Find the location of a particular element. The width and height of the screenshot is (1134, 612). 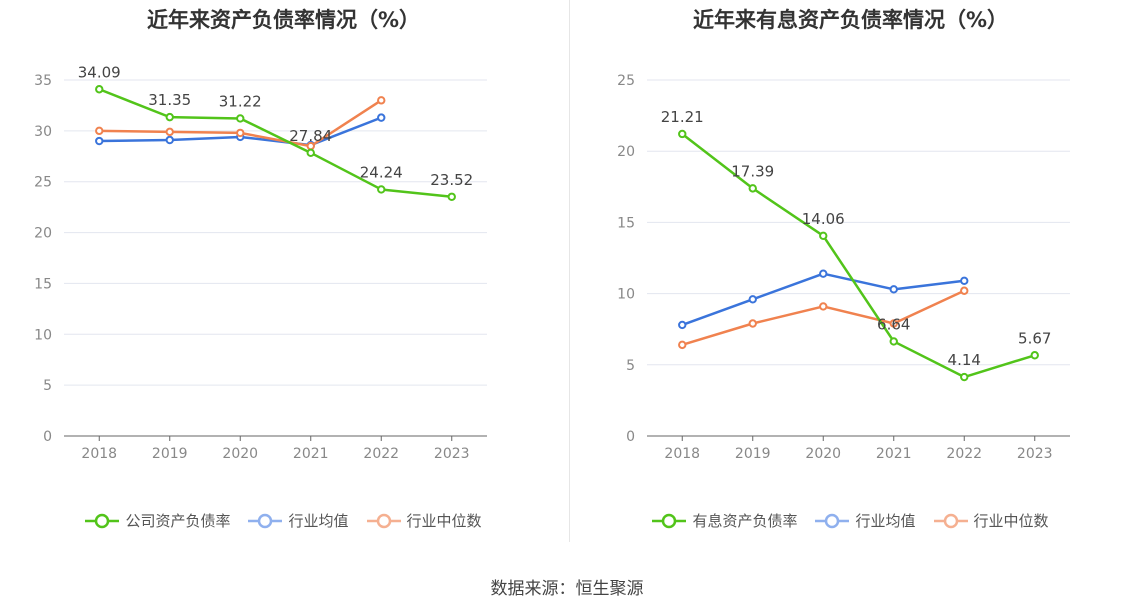

data-label: 34.09 is located at coordinates (99, 72).